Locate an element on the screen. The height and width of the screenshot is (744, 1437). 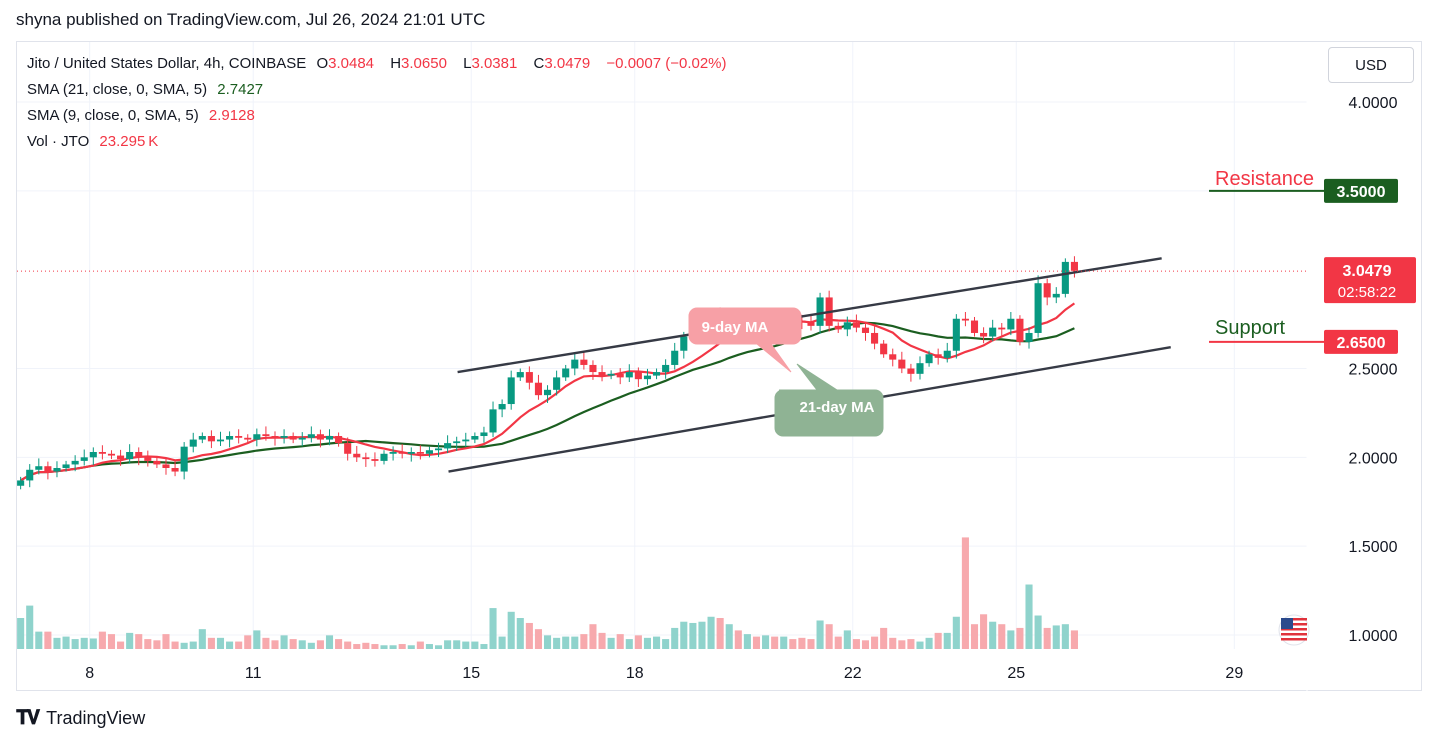
support-price-badge is located at coordinates (1361, 341).